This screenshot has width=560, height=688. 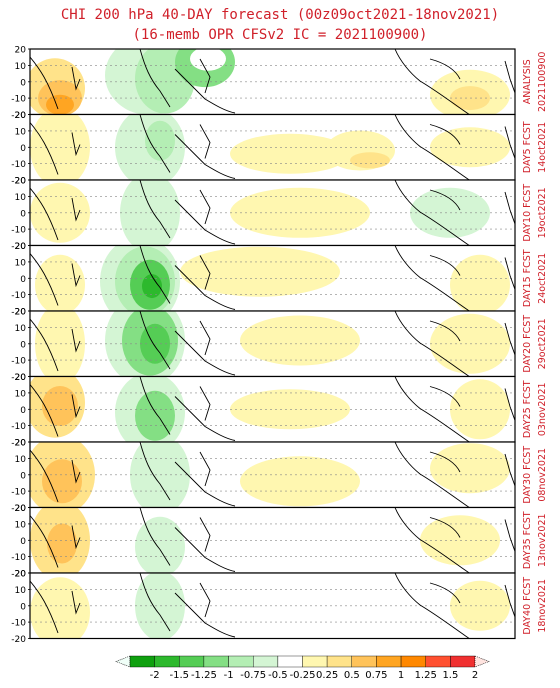 I want to click on panel-label-line1: DAY5 FCST, so click(x=527, y=147).